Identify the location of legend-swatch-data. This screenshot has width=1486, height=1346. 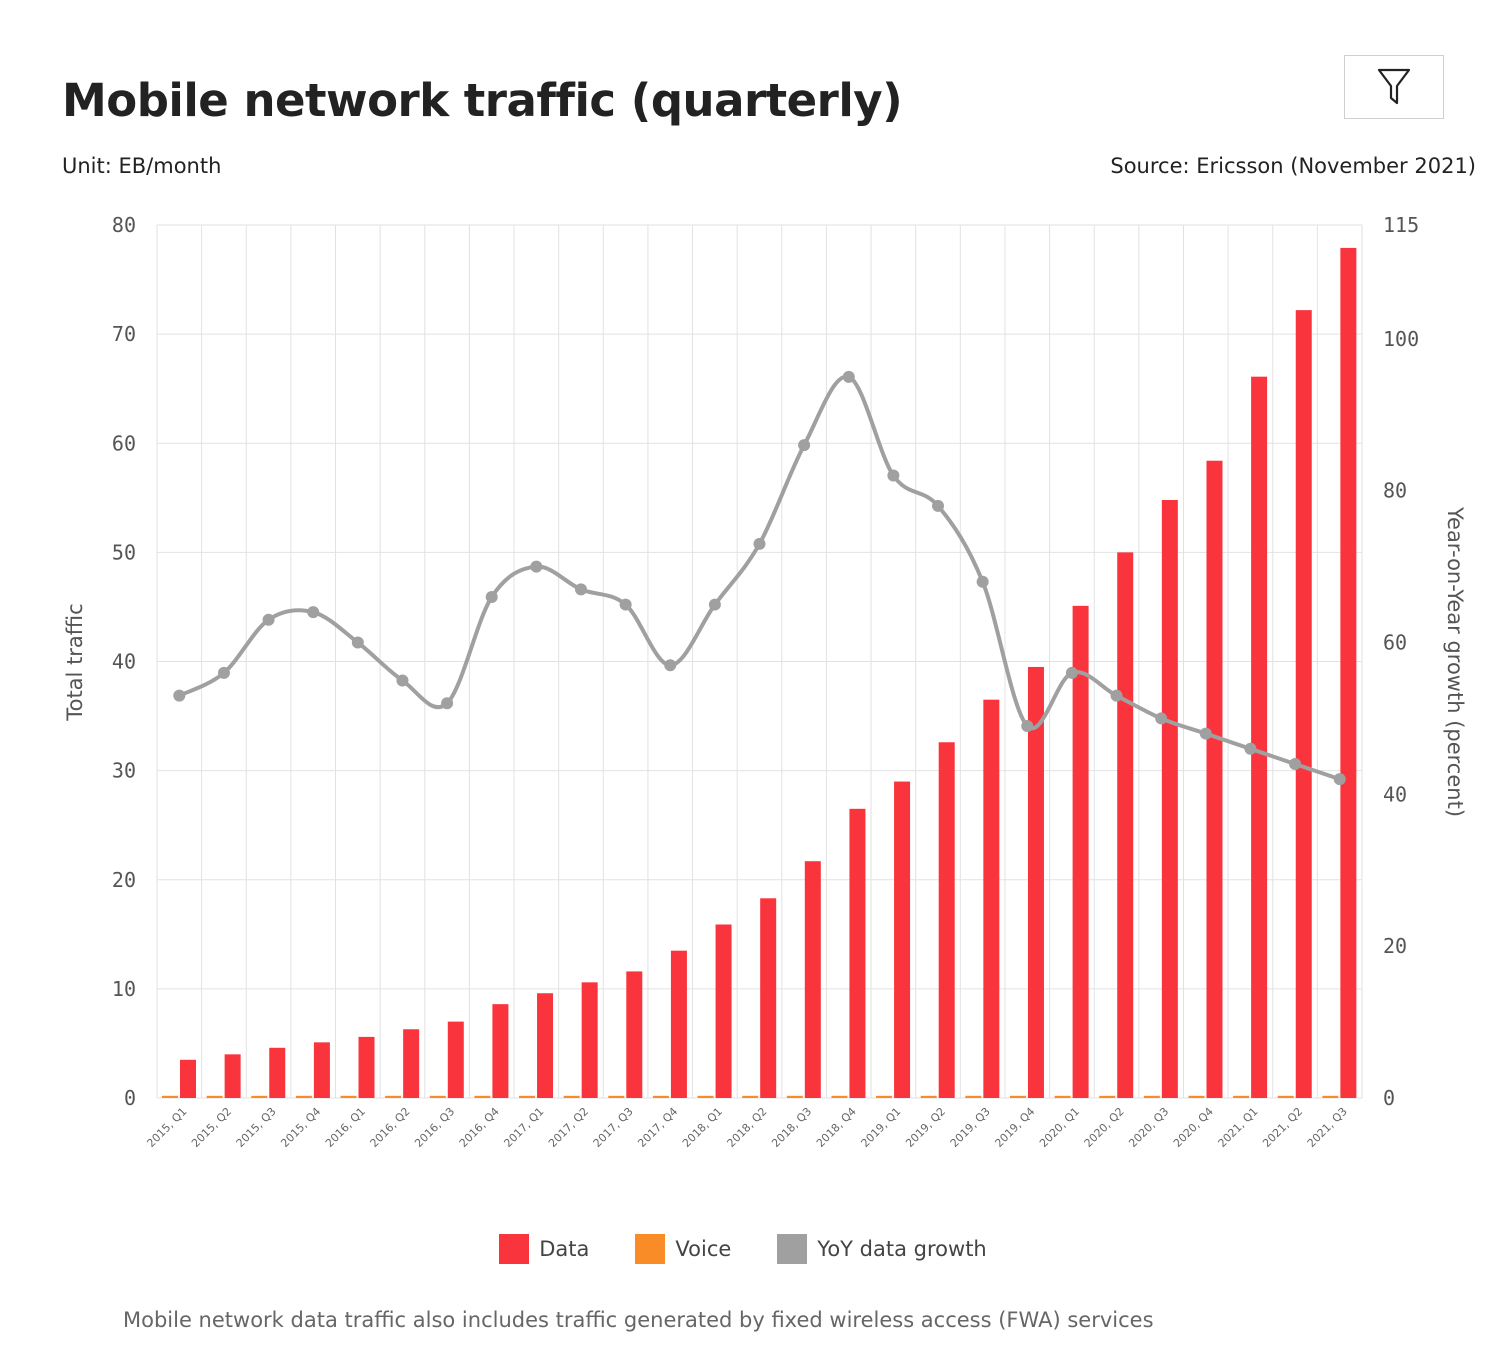
(514, 1249).